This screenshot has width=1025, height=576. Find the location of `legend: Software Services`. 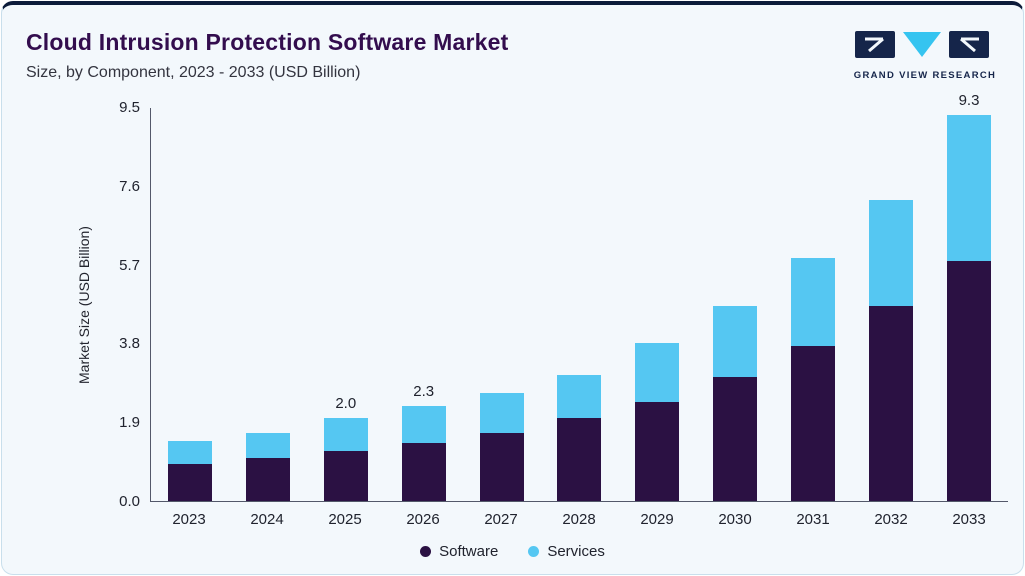

legend: Software Services is located at coordinates (512, 551).